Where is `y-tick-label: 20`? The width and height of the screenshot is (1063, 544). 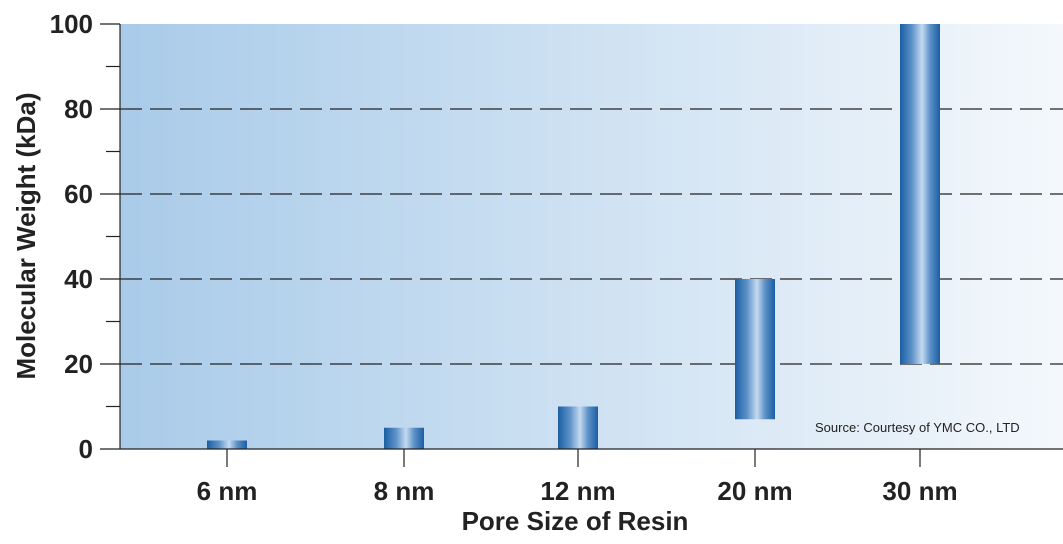
y-tick-label: 20 is located at coordinates (78, 364).